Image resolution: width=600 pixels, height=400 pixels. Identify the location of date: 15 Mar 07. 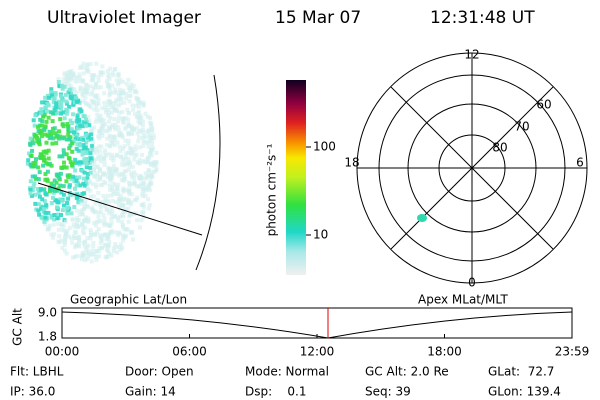
(318, 18).